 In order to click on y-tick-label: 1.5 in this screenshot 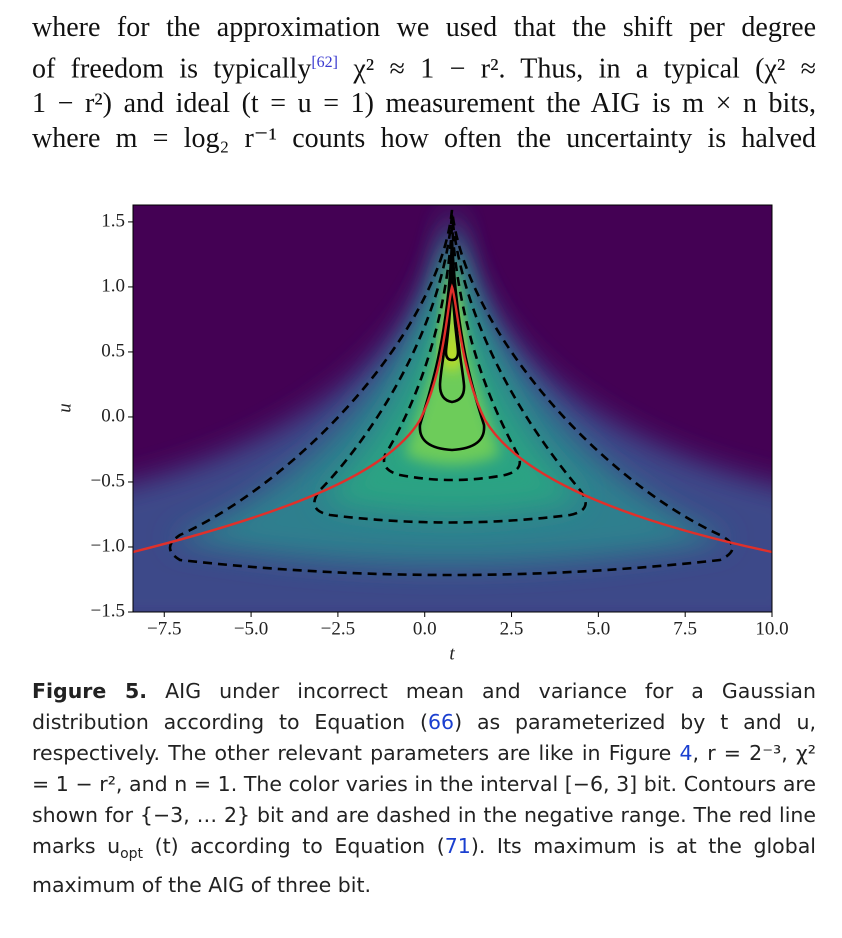, I will do `click(113, 220)`.